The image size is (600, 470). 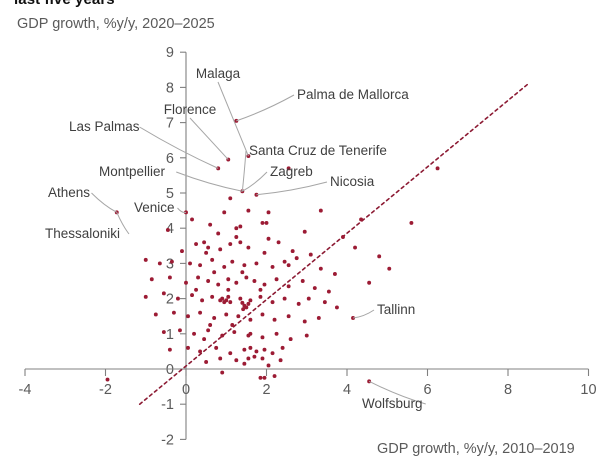 What do you see at coordinates (167, 405) in the screenshot?
I see `y-tick-label: -1` at bounding box center [167, 405].